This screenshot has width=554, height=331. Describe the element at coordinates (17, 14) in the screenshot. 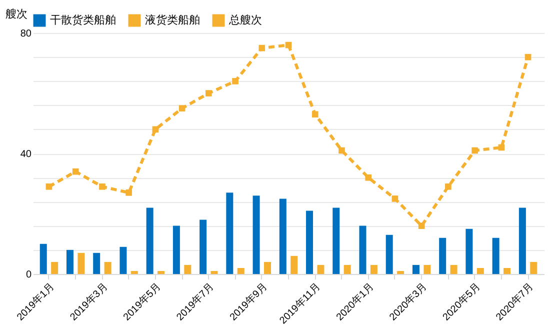

I see `y-axis-title: 艘次` at that location.